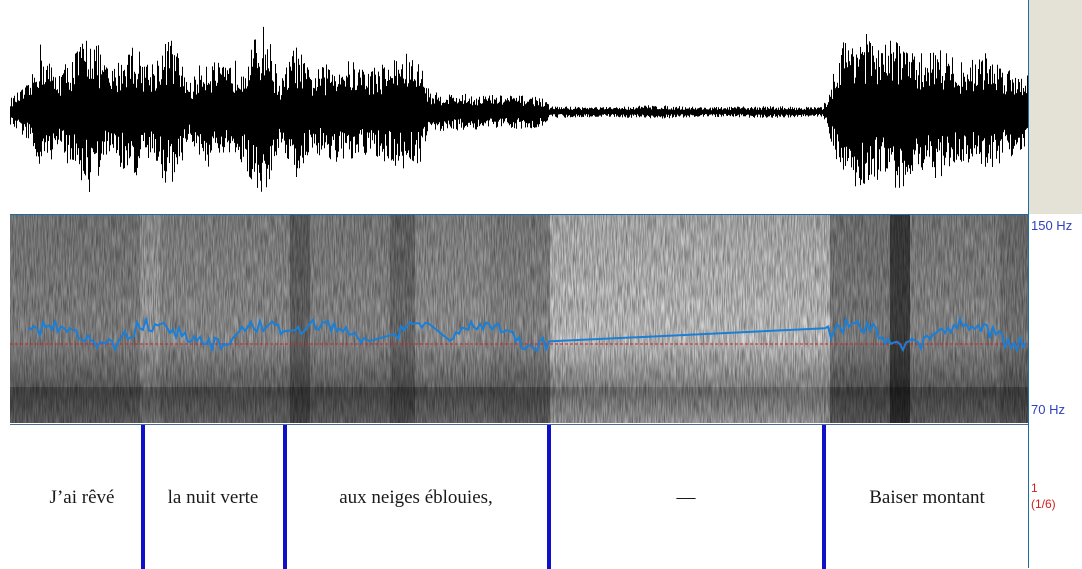 Image resolution: width=1082 pixels, height=569 pixels. Describe the element at coordinates (1048, 409) in the screenshot. I see `min-frequency-label: 70 Hz` at that location.